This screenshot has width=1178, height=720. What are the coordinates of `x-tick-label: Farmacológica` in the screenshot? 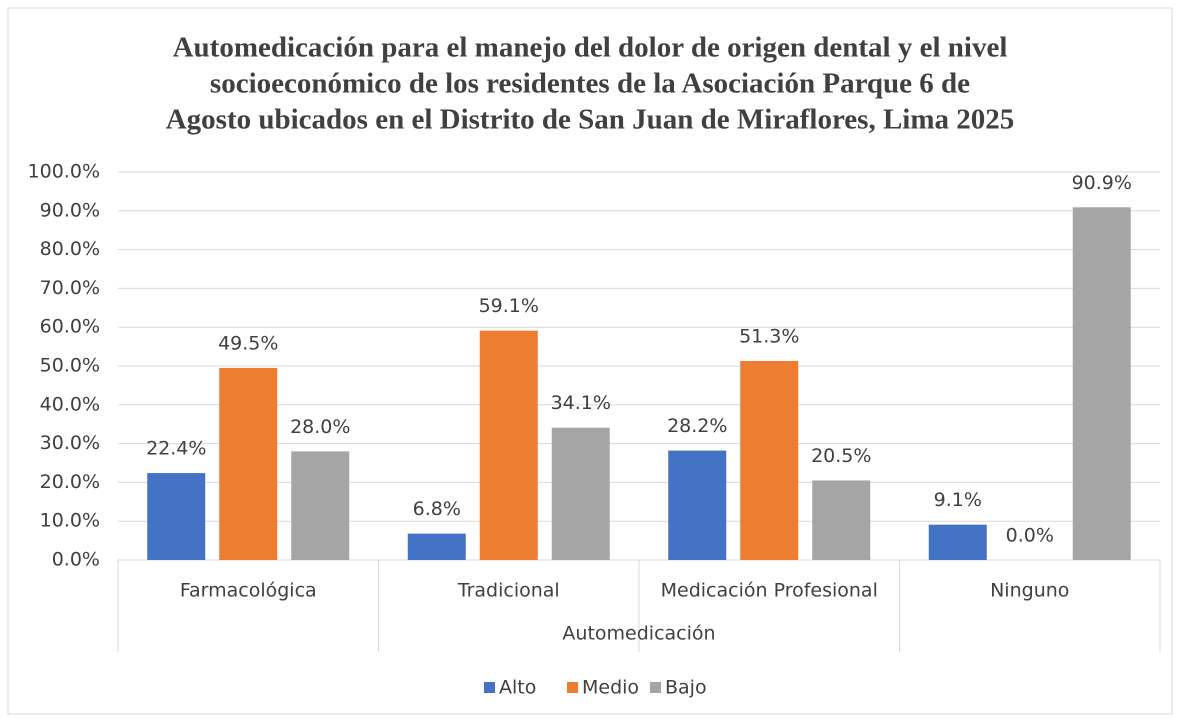 It's located at (248, 591).